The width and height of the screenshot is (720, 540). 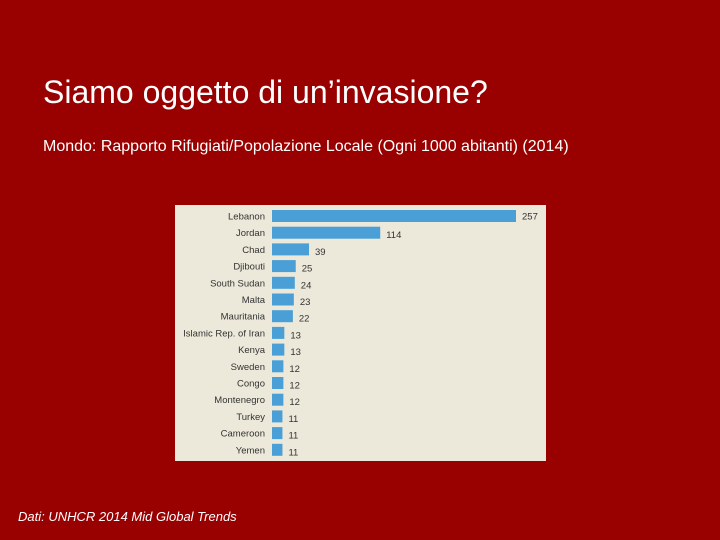 What do you see at coordinates (250, 450) in the screenshot?
I see `category-label: Yemen` at bounding box center [250, 450].